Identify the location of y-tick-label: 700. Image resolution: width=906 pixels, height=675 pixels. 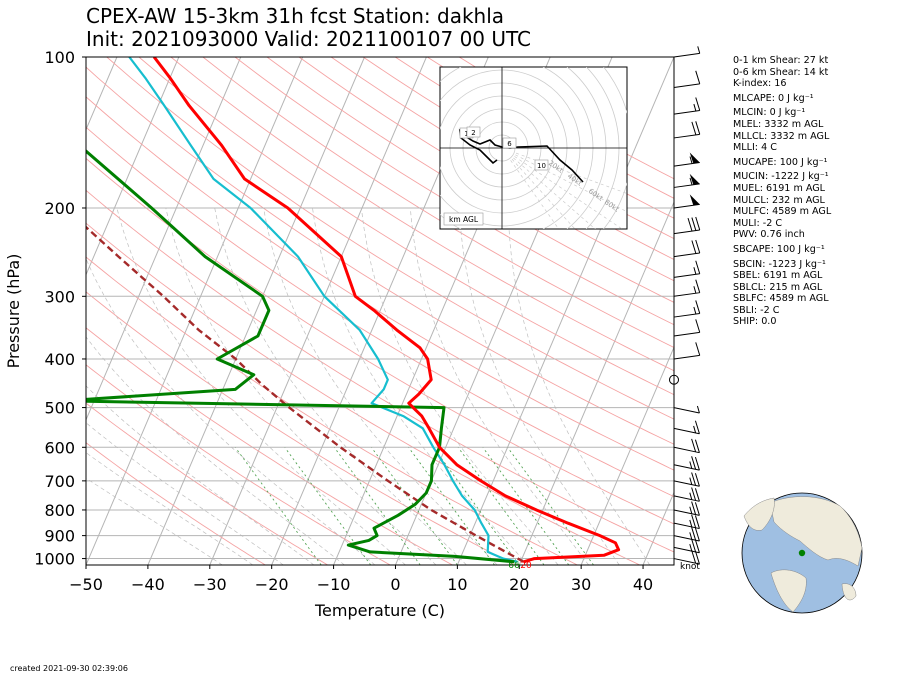
(59, 481).